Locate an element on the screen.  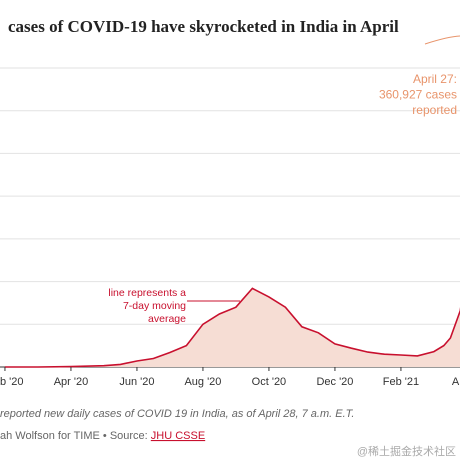
annotation-arrow is located at coordinates (442, 40).